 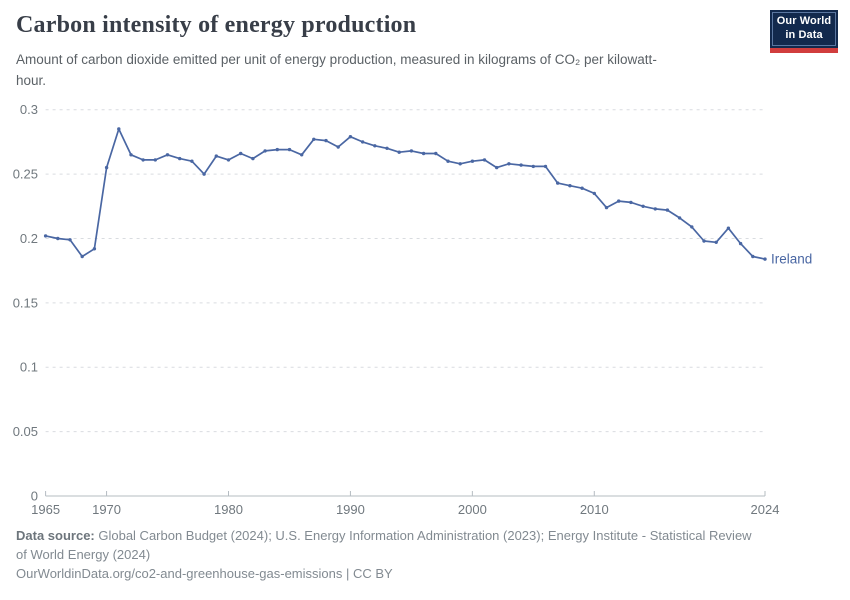 What do you see at coordinates (29, 367) in the screenshot?
I see `y-axis-tick-label: 0.1` at bounding box center [29, 367].